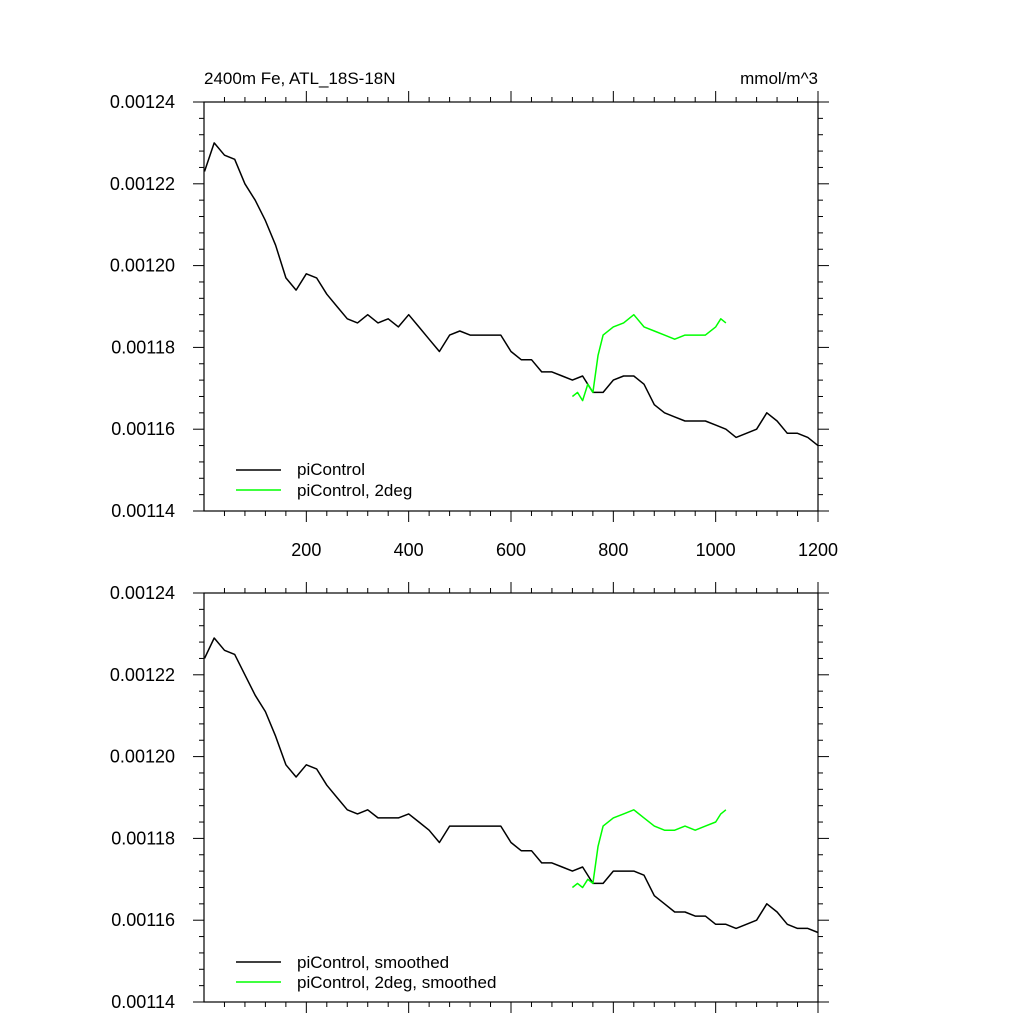 Image resolution: width=1024 pixels, height=1024 pixels. I want to click on top-y-tick-label: 0.00118, so click(143, 347).